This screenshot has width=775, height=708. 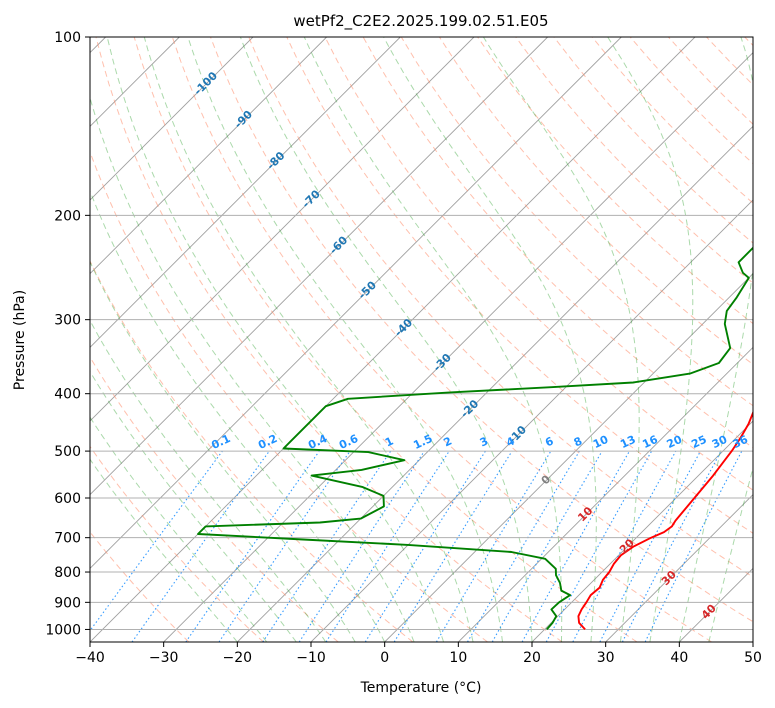 What do you see at coordinates (311, 658) in the screenshot?
I see `x-tick-label: −10` at bounding box center [311, 658].